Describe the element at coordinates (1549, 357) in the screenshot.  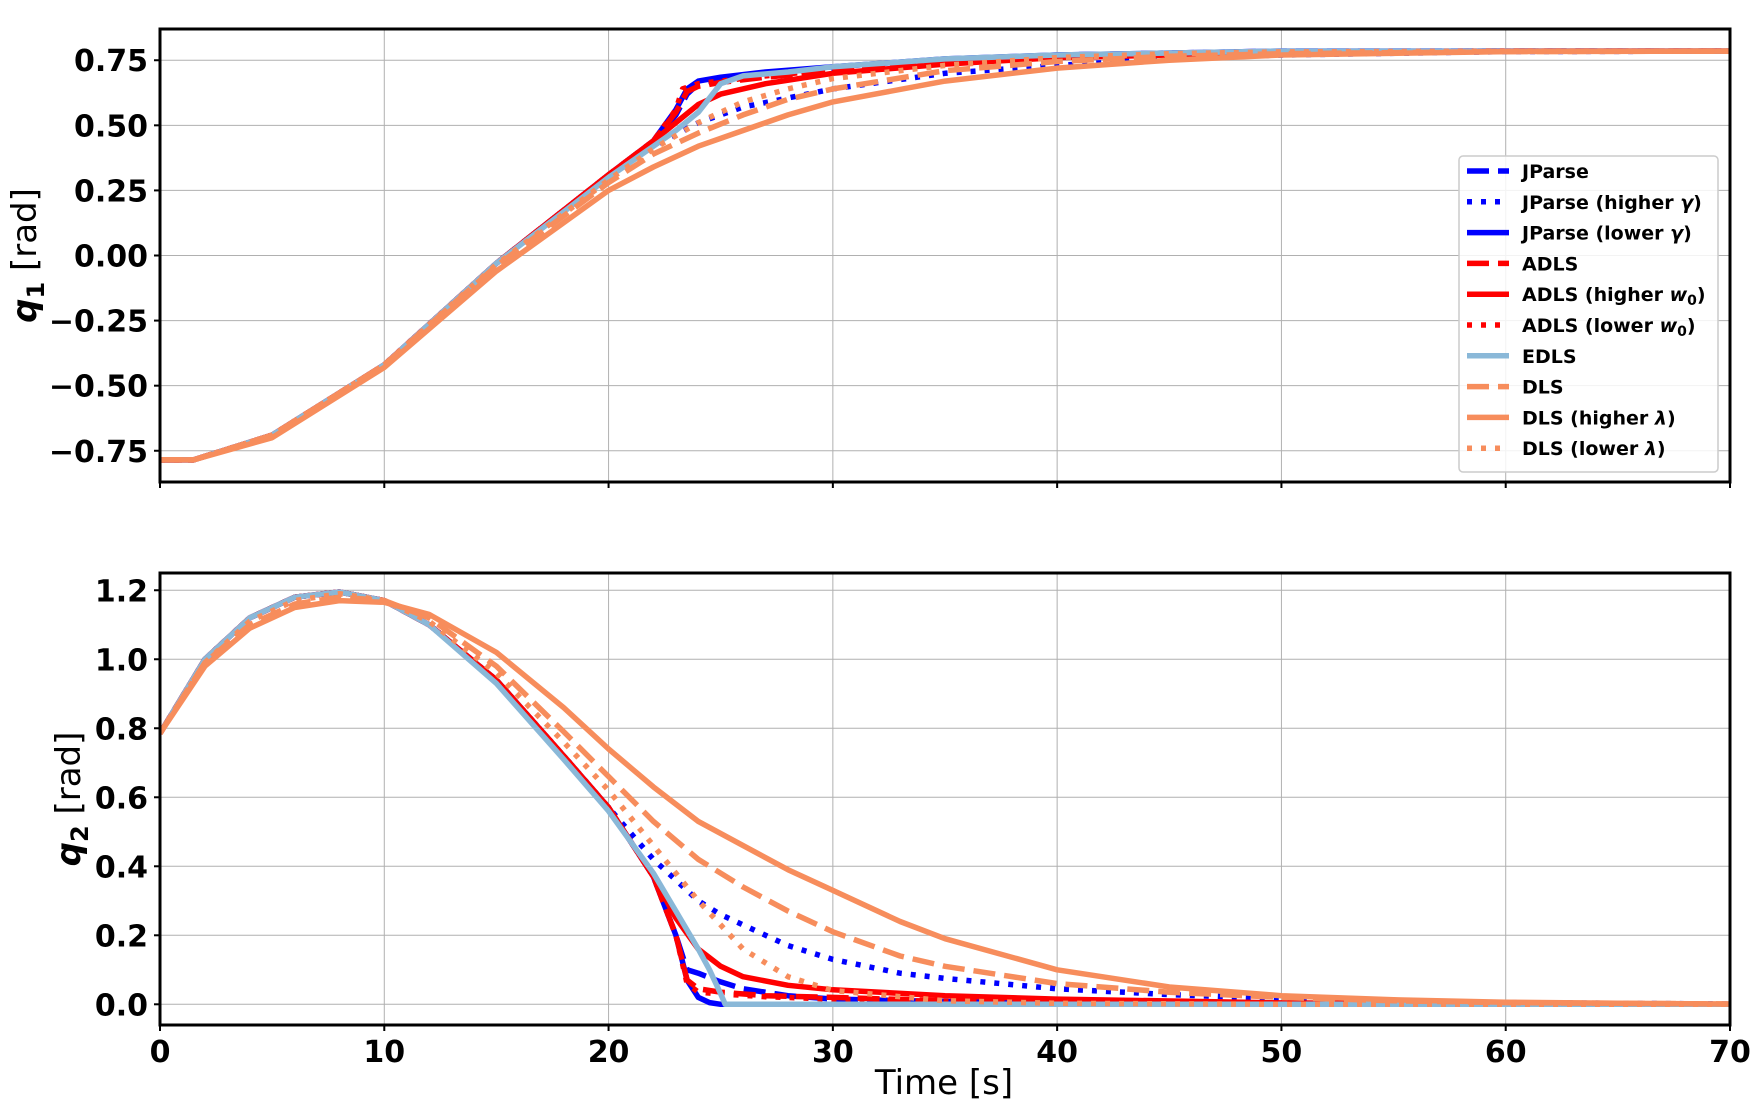
I see `legend-label: EDLS` at that location.